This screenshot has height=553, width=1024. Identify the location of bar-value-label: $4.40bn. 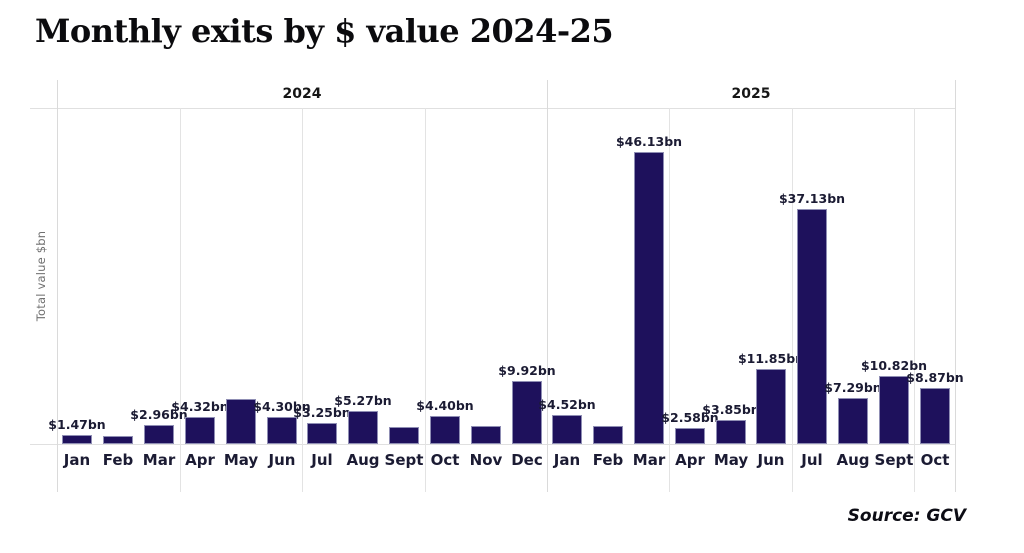
(445, 405).